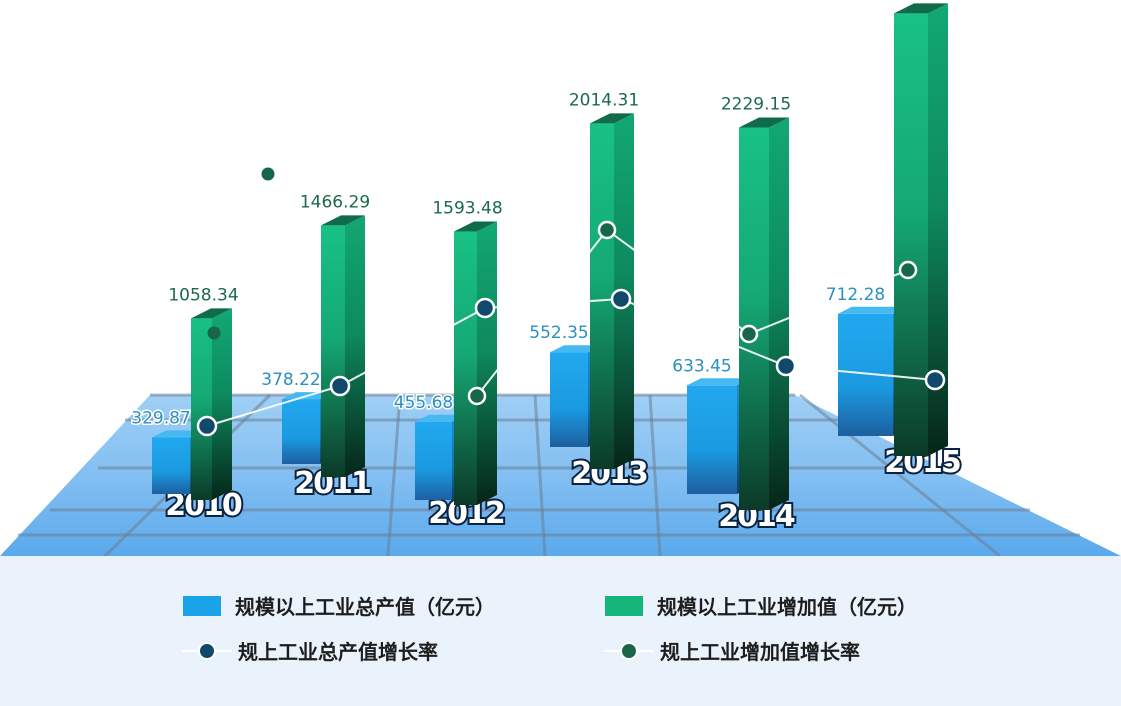  What do you see at coordinates (624, 605) in the screenshot?
I see `legend-swatch-added-value` at bounding box center [624, 605].